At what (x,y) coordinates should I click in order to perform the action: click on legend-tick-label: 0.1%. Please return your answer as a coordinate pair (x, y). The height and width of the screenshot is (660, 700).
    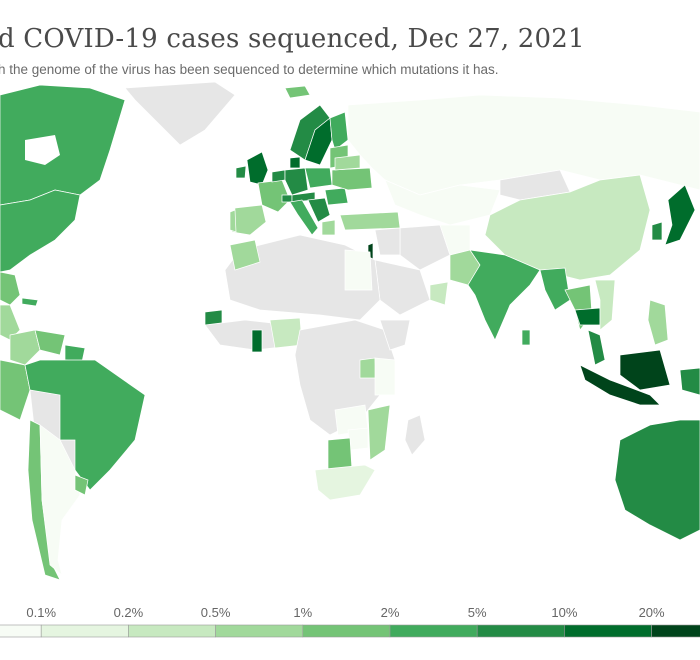
    Looking at the image, I should click on (41, 612).